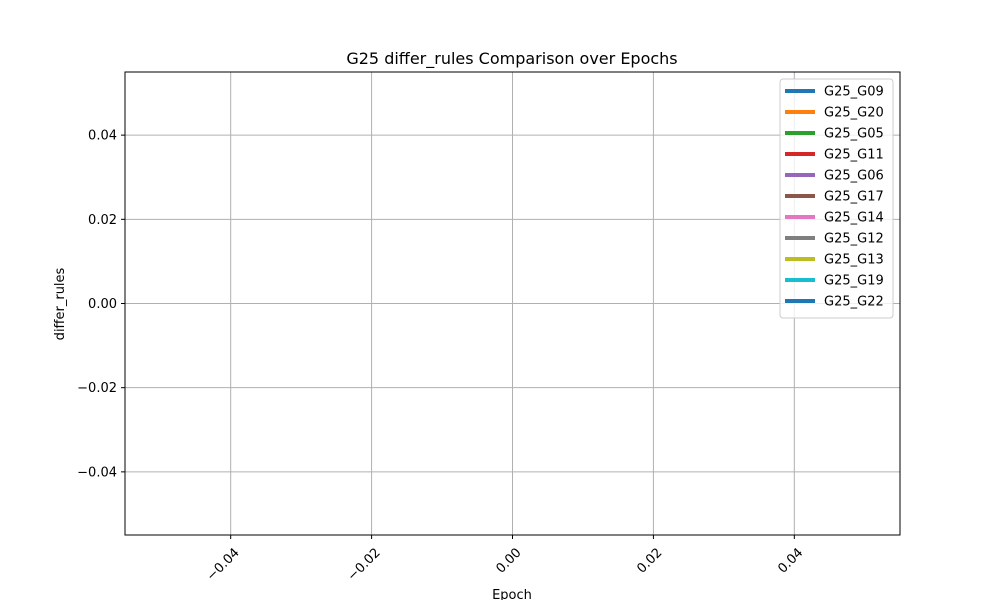 Image resolution: width=1000 pixels, height=604 pixels. Describe the element at coordinates (97, 472) in the screenshot. I see `y-tick-label: −0.04` at that location.